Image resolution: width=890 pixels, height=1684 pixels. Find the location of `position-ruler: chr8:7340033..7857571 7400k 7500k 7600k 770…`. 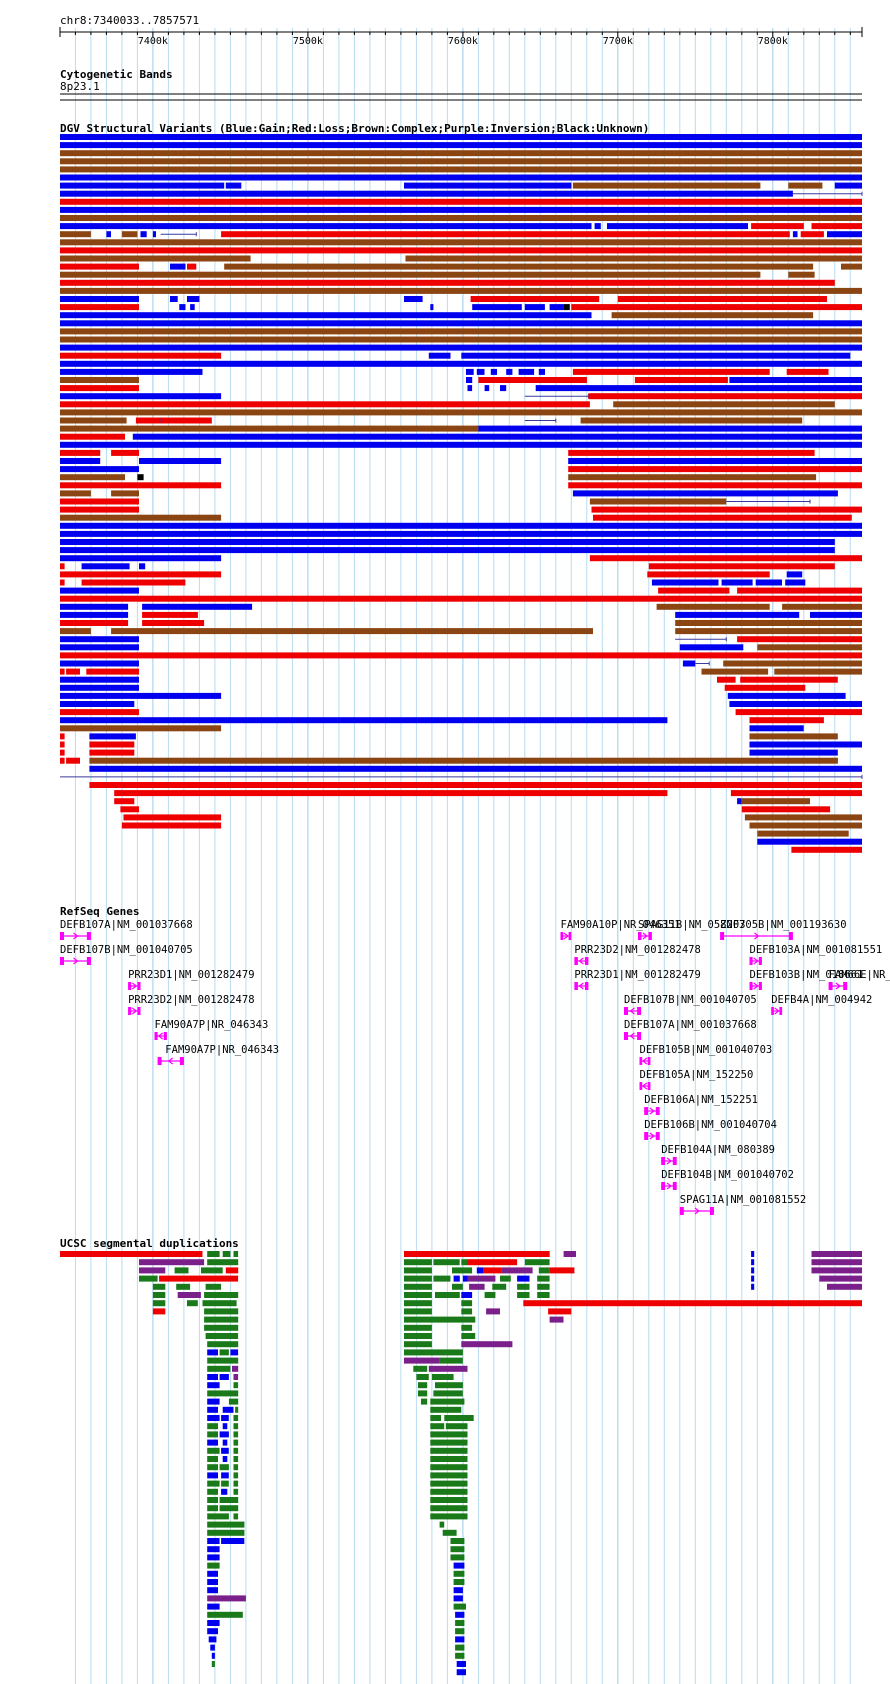

position-ruler: chr8:7340033..7857571 7400k 7500k 7600k 770… is located at coordinates (461, 30).